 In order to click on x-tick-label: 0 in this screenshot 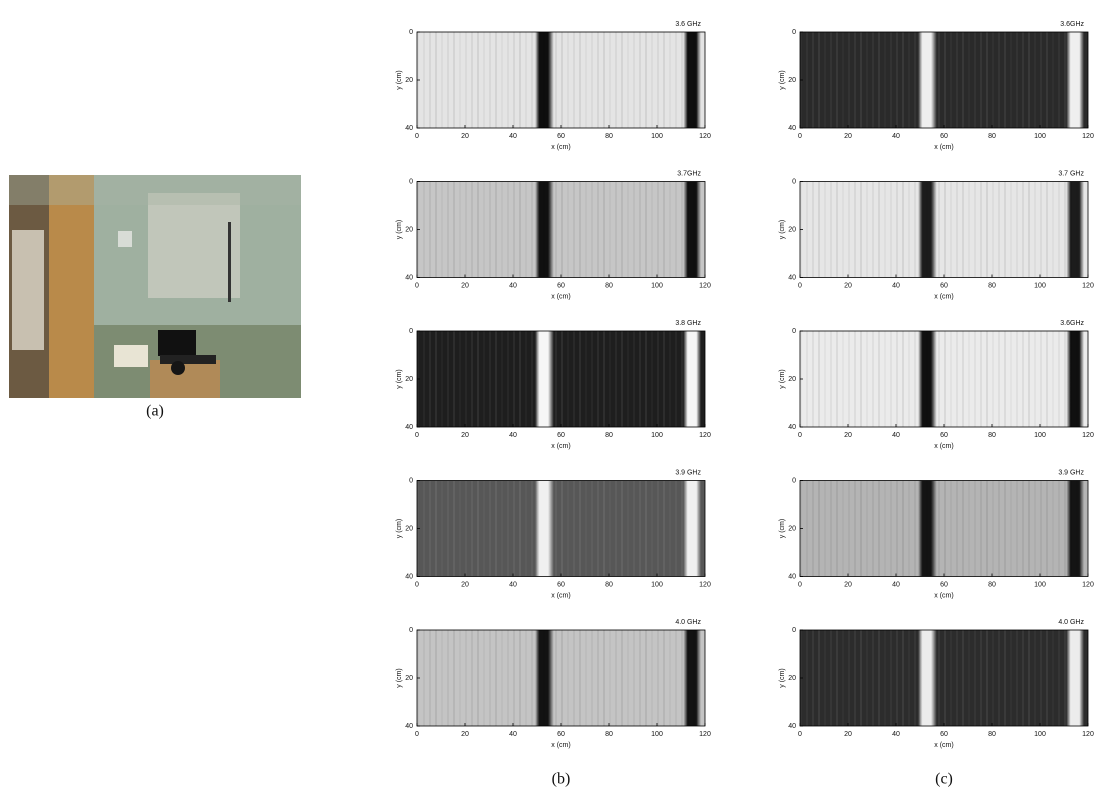, I will do `click(417, 734)`.